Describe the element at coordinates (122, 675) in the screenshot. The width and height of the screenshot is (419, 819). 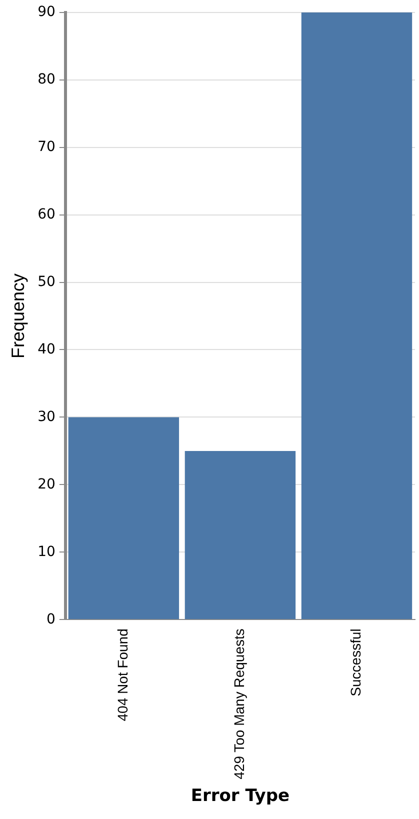
I see `x-tick-label: 404 Not Found` at that location.